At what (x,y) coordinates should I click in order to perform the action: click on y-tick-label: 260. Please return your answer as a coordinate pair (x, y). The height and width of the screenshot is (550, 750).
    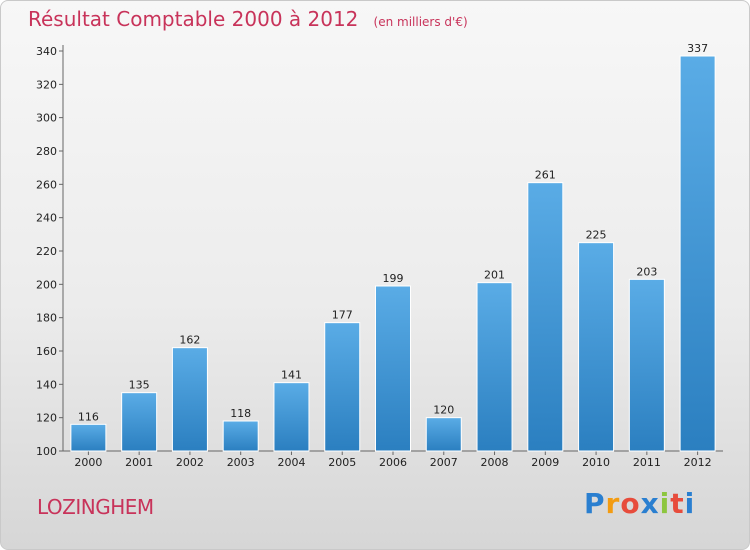
    Looking at the image, I should click on (46, 184).